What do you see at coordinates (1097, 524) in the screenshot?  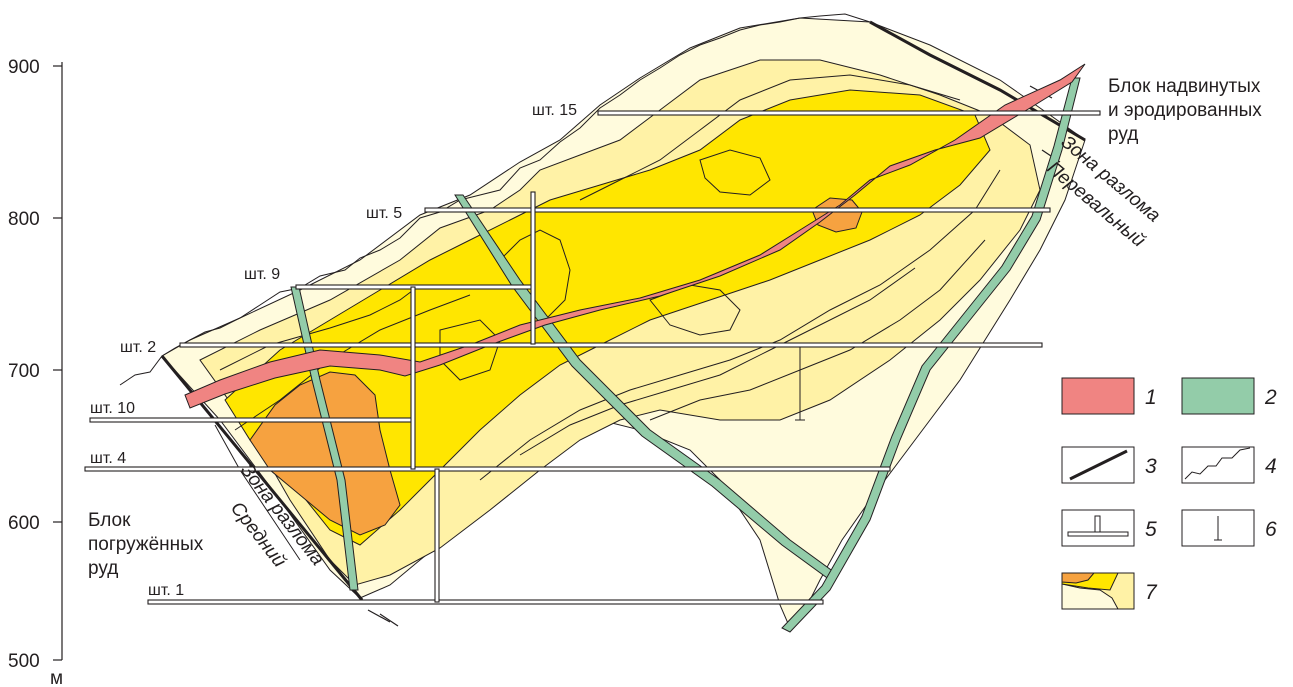 I see `legend-raise-icon` at bounding box center [1097, 524].